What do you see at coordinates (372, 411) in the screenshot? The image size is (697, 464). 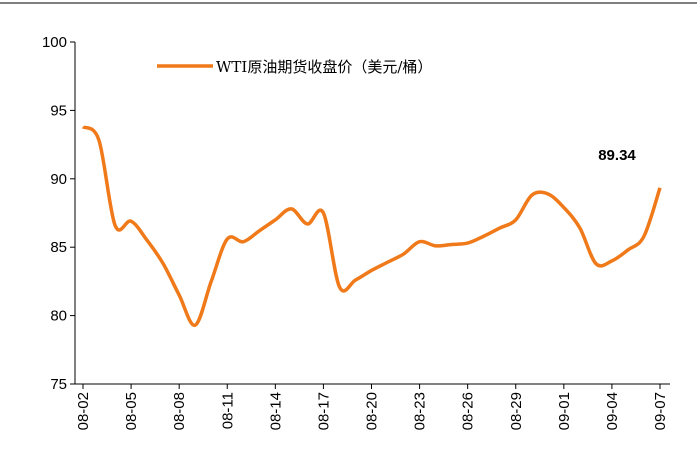 I see `x-tick-label: 08-20` at bounding box center [372, 411].